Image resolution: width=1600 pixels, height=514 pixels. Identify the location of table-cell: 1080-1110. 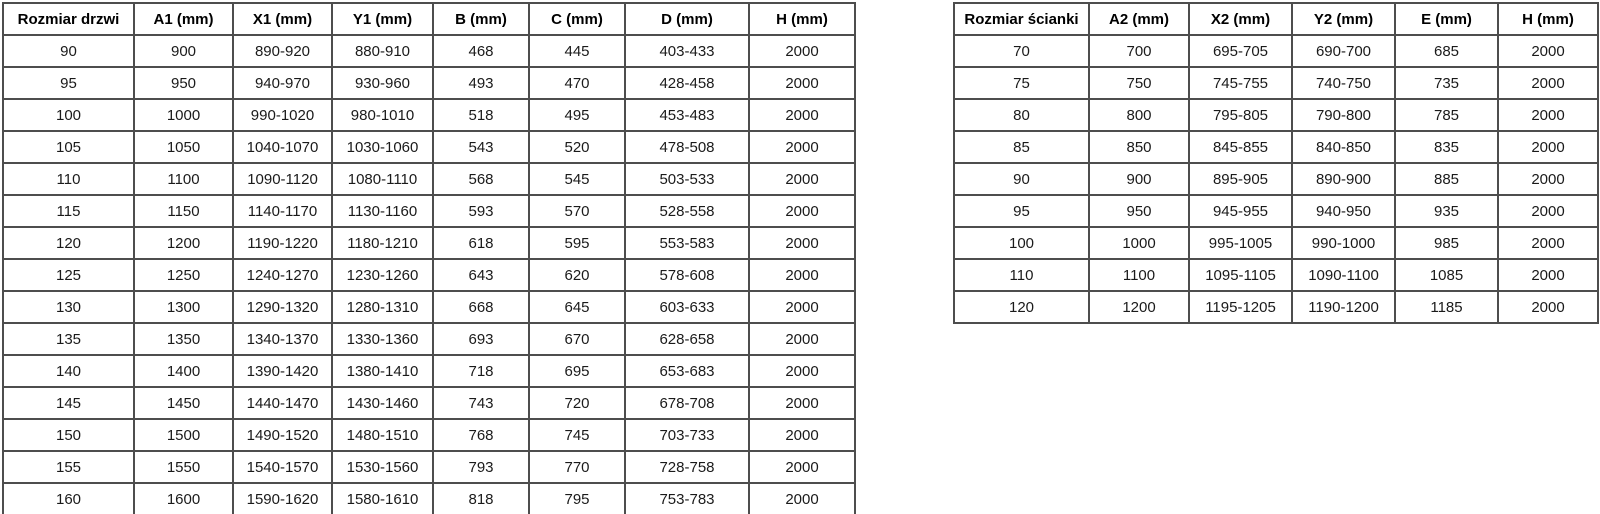
(382, 179).